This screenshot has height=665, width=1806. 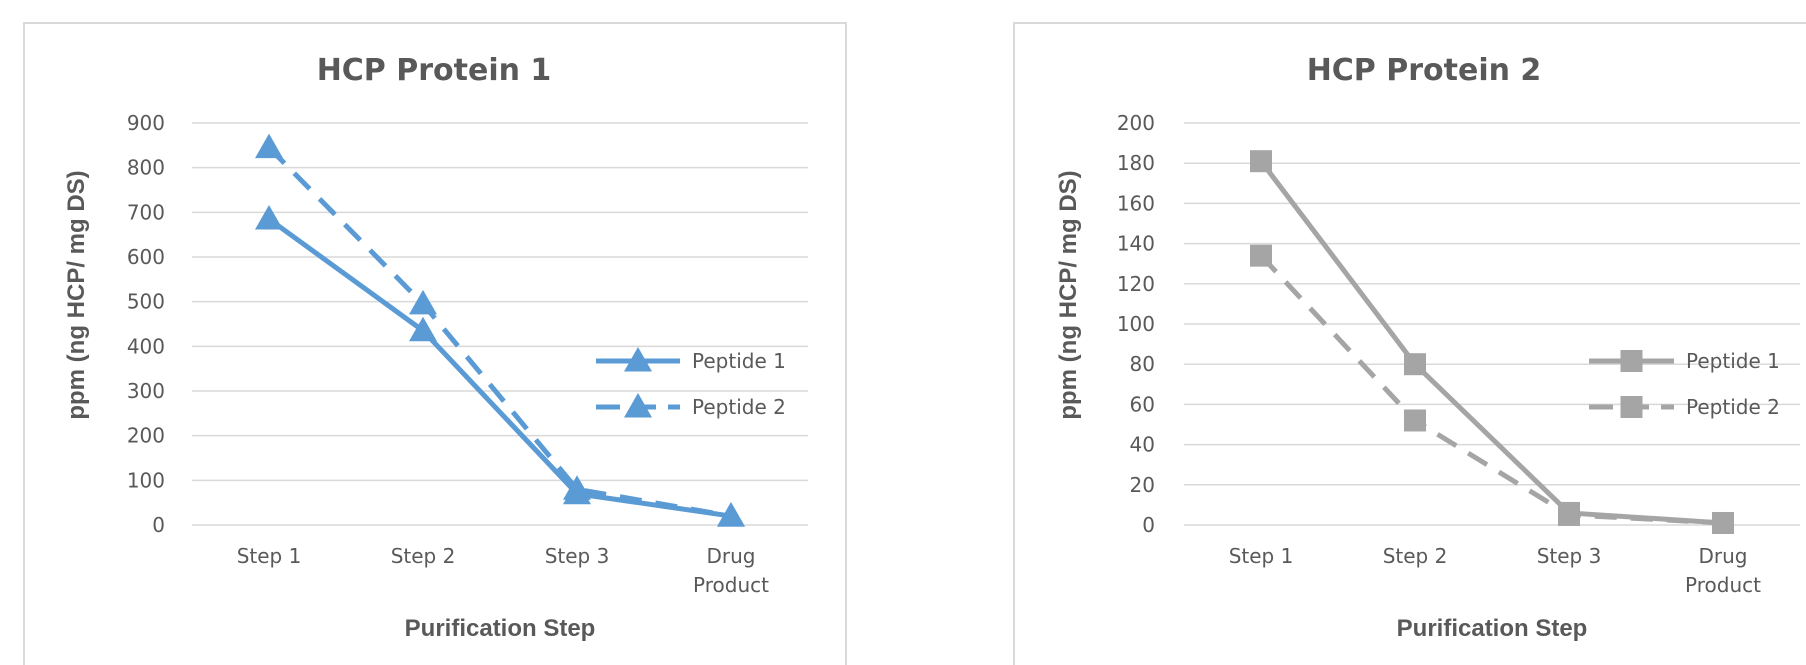 I want to click on y-tick-label: 180, so click(x=1136, y=163).